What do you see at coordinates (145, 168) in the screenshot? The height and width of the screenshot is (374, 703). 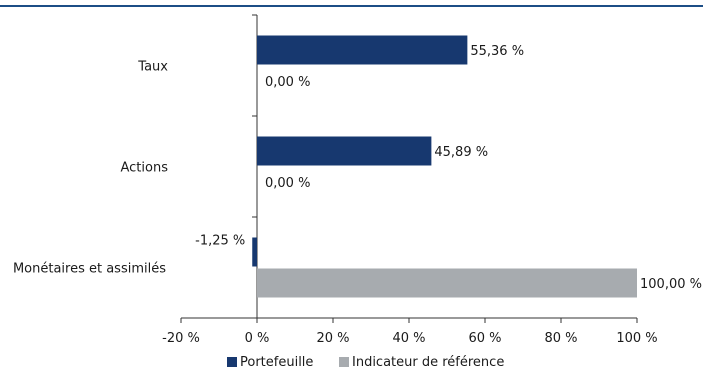 I see `category-label: Actions` at bounding box center [145, 168].